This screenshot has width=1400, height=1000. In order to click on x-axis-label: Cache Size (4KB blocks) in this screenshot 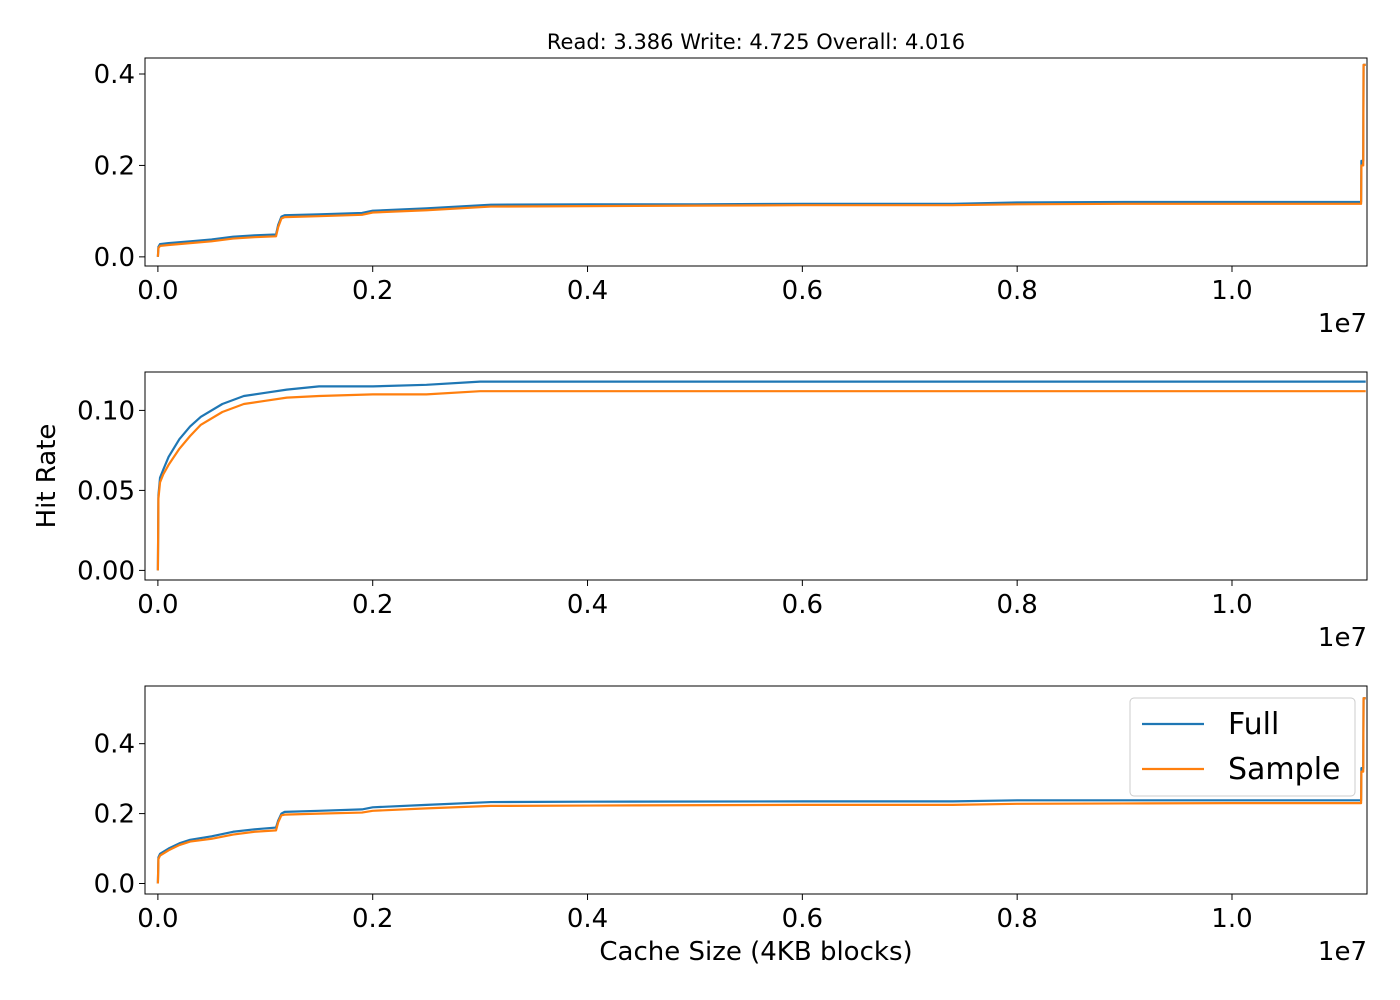, I will do `click(755, 952)`.